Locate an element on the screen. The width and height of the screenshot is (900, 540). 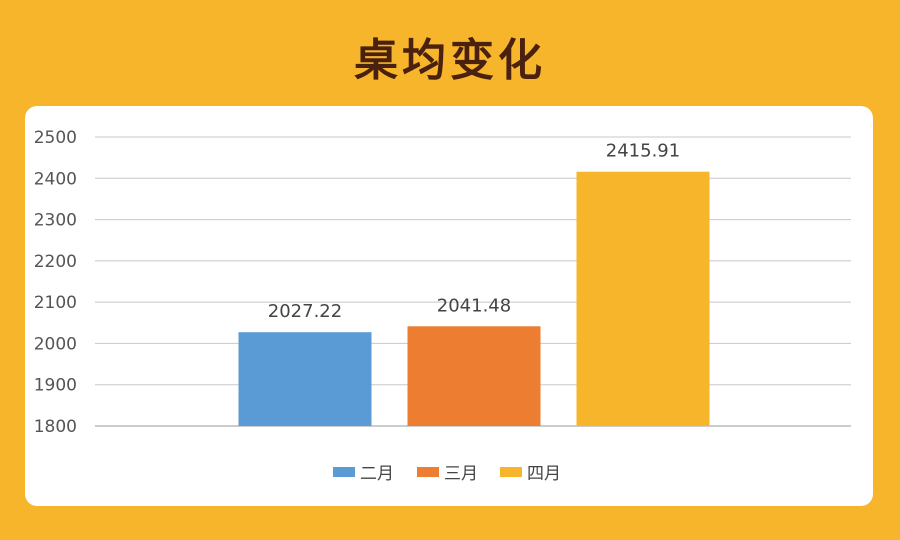
legend-label: 三月 is located at coordinates (461, 474).